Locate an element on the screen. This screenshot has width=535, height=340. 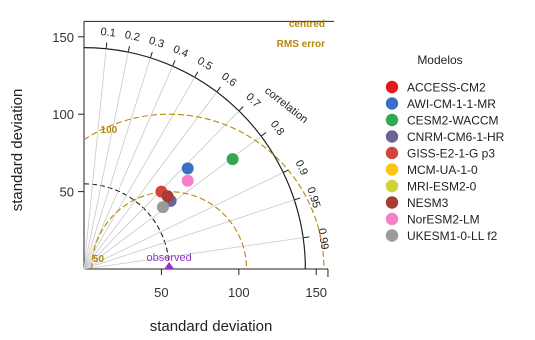
rms-title-line1: centred is located at coordinates (307, 24).